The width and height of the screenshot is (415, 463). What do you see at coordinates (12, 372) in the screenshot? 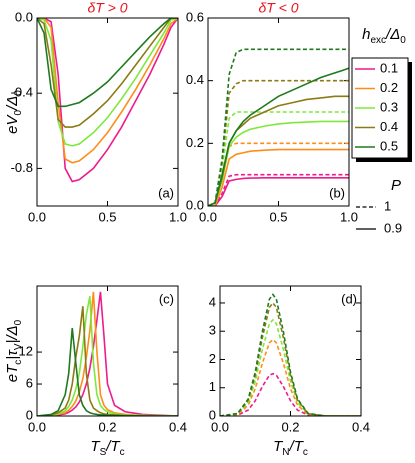
I see `y-axis-label-part: eT` at bounding box center [12, 372].